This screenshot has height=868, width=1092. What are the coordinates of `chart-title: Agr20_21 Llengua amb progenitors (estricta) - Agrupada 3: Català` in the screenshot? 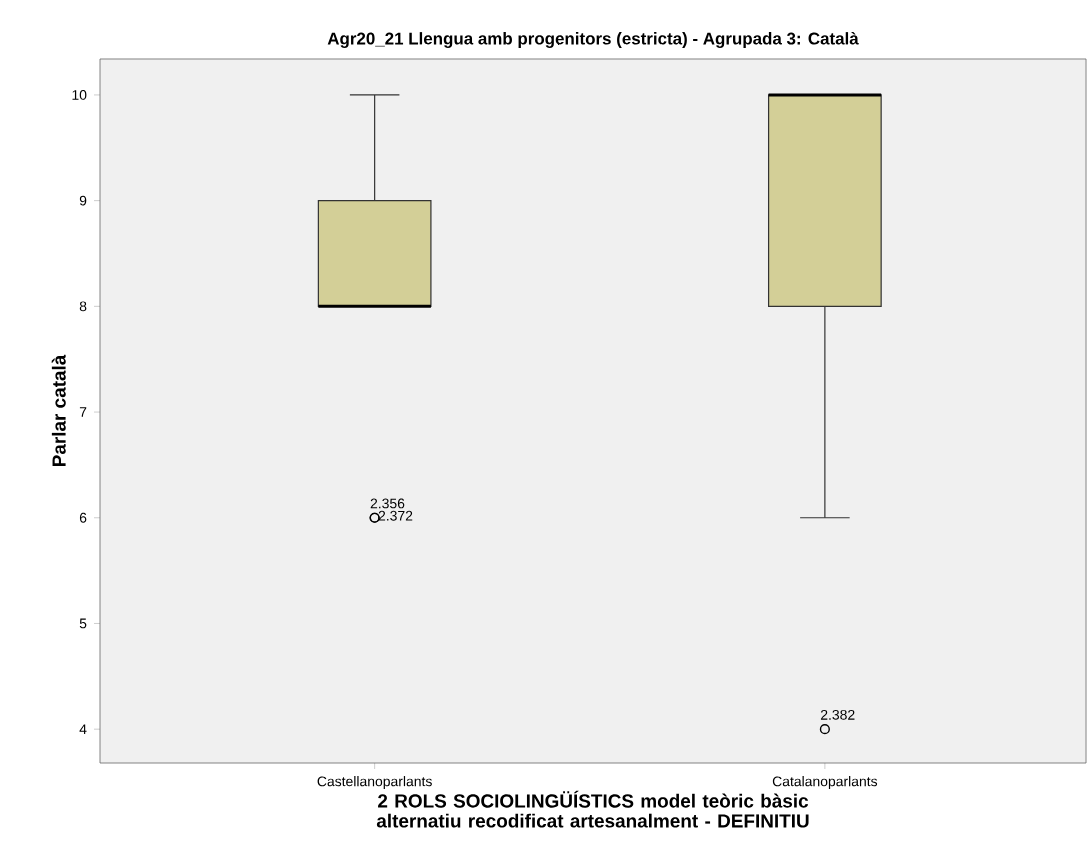 It's located at (593, 39).